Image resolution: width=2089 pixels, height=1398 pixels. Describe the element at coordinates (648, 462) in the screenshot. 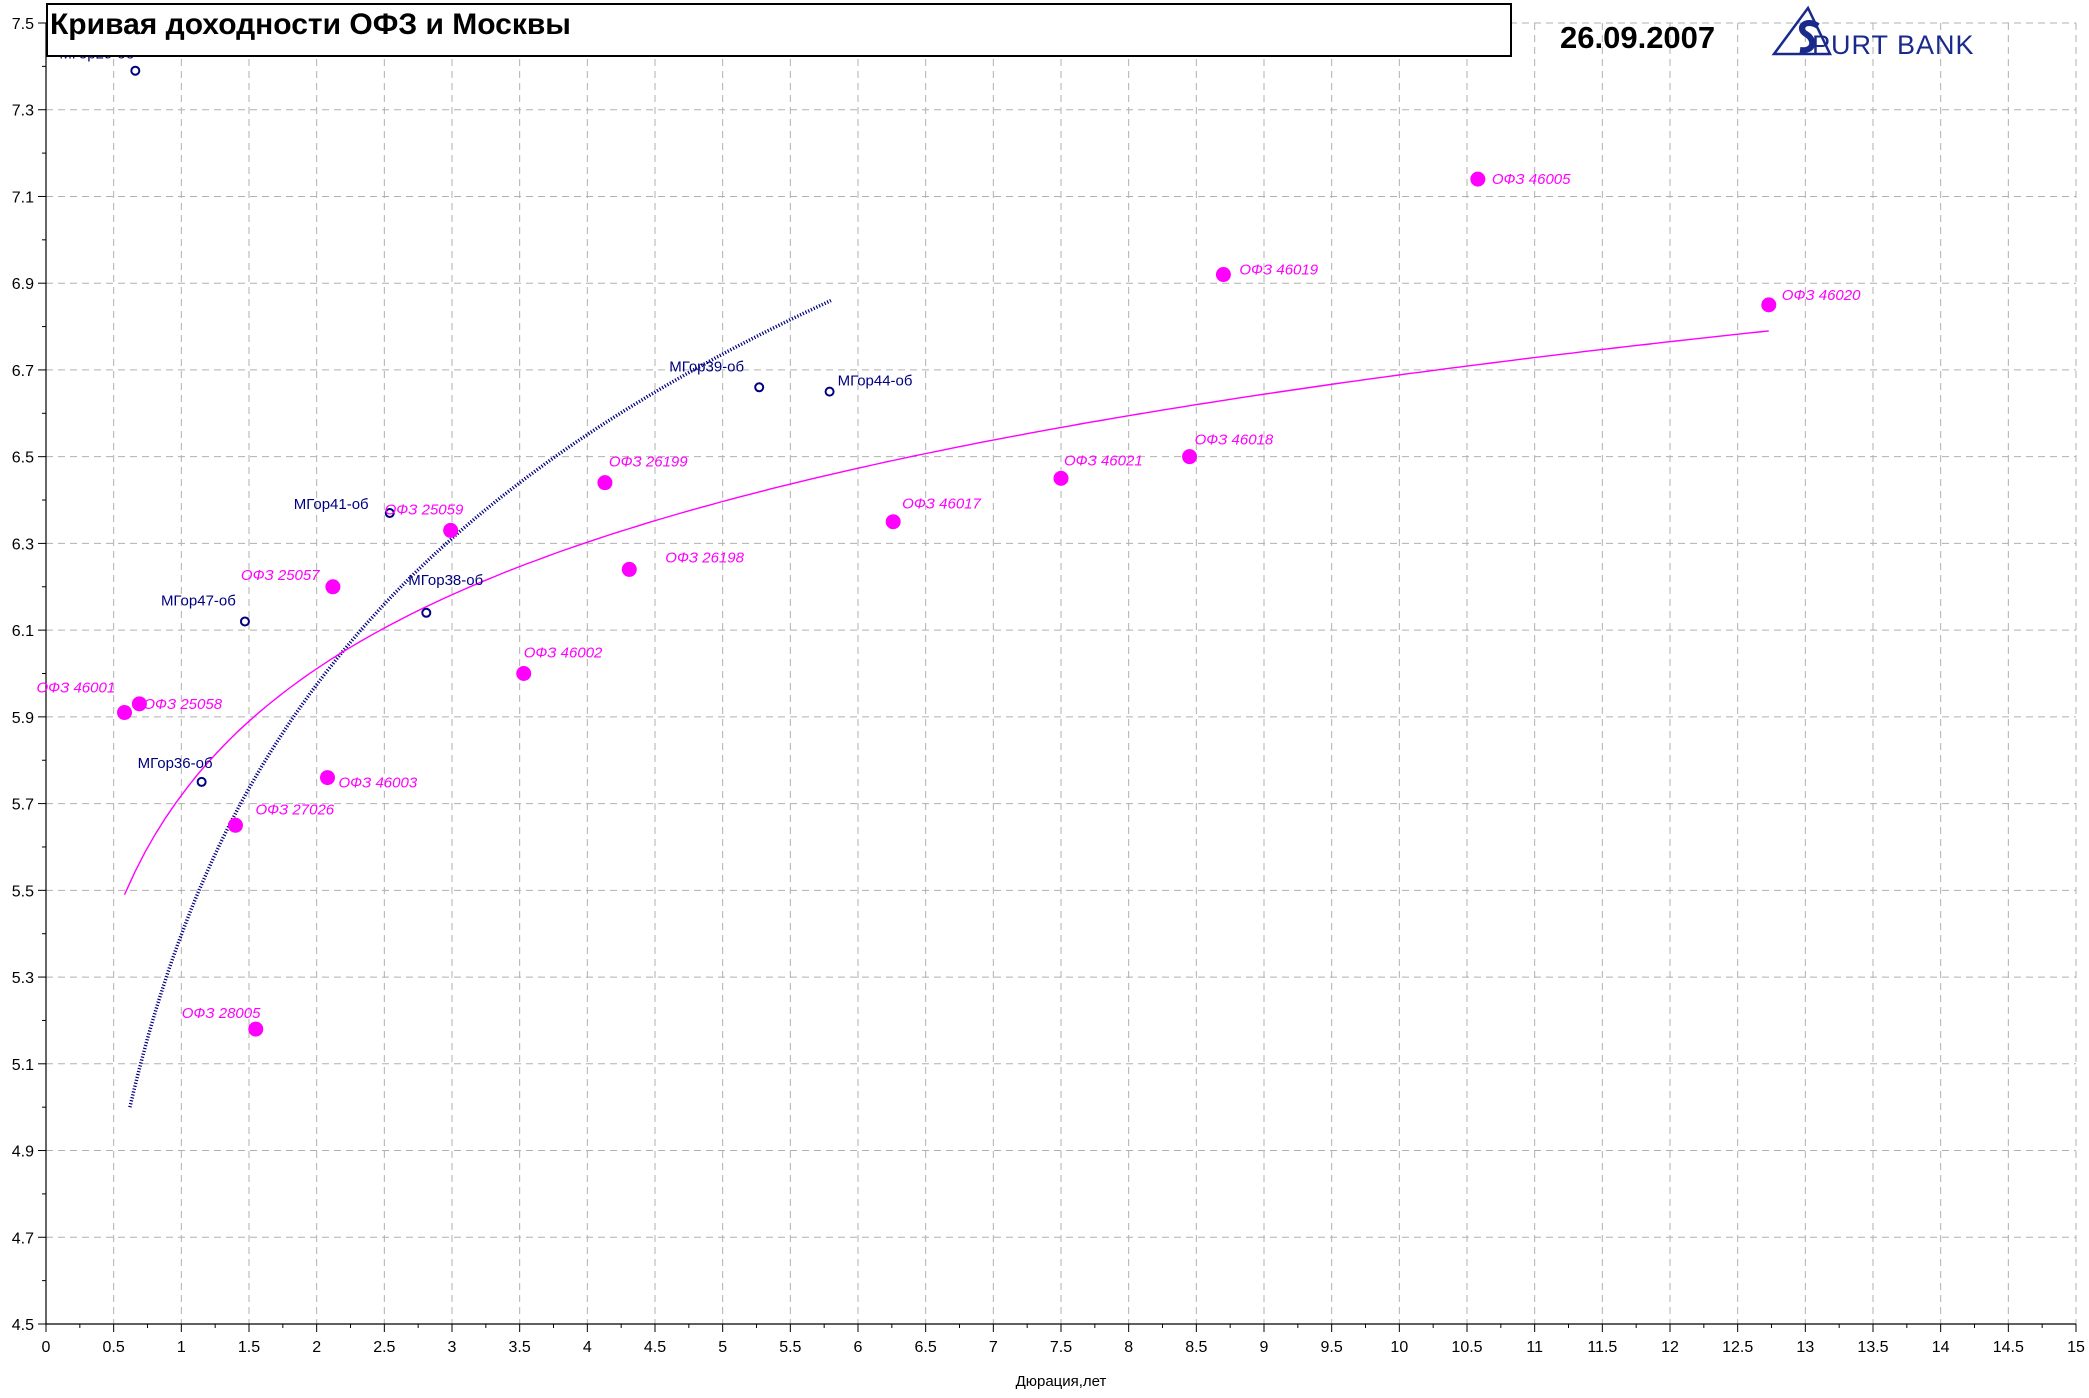

I see `ofz-point-label: ОФЗ 26199` at that location.